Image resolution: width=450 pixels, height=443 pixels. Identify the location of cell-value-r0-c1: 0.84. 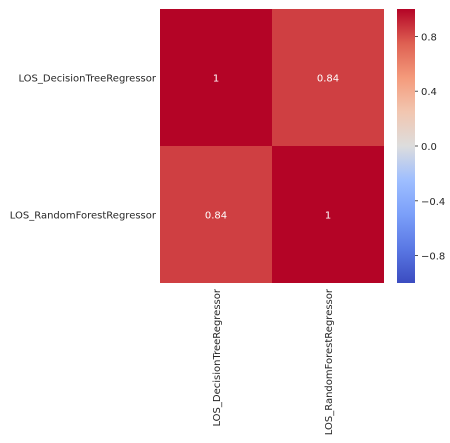
(328, 79).